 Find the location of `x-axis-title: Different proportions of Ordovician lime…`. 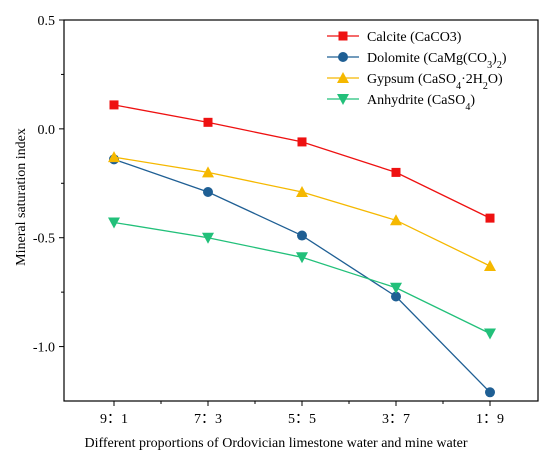

x-axis-title: Different proportions of Ordovician lime… is located at coordinates (275, 443).